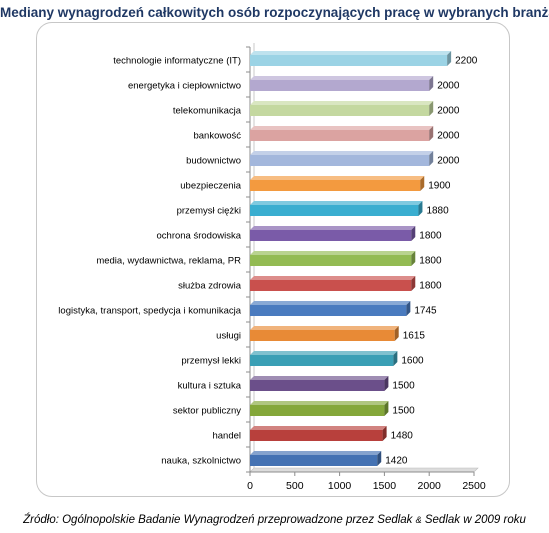 This screenshot has height=533, width=549. I want to click on value-label: 2200, so click(466, 61).